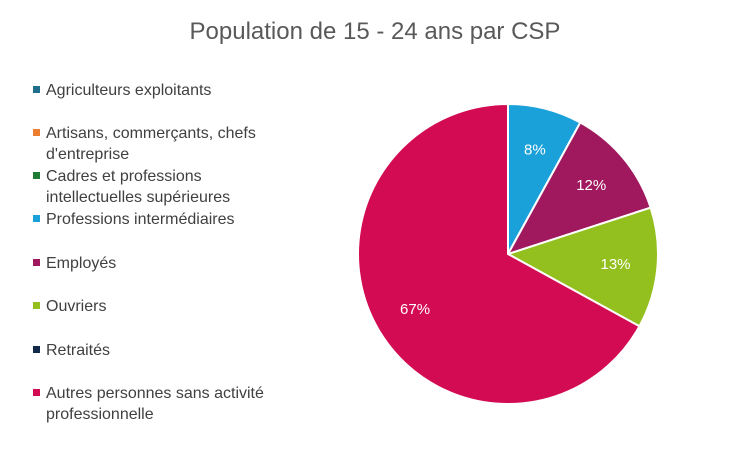 The width and height of the screenshot is (750, 450). I want to click on legend-label: Employés, so click(181, 263).